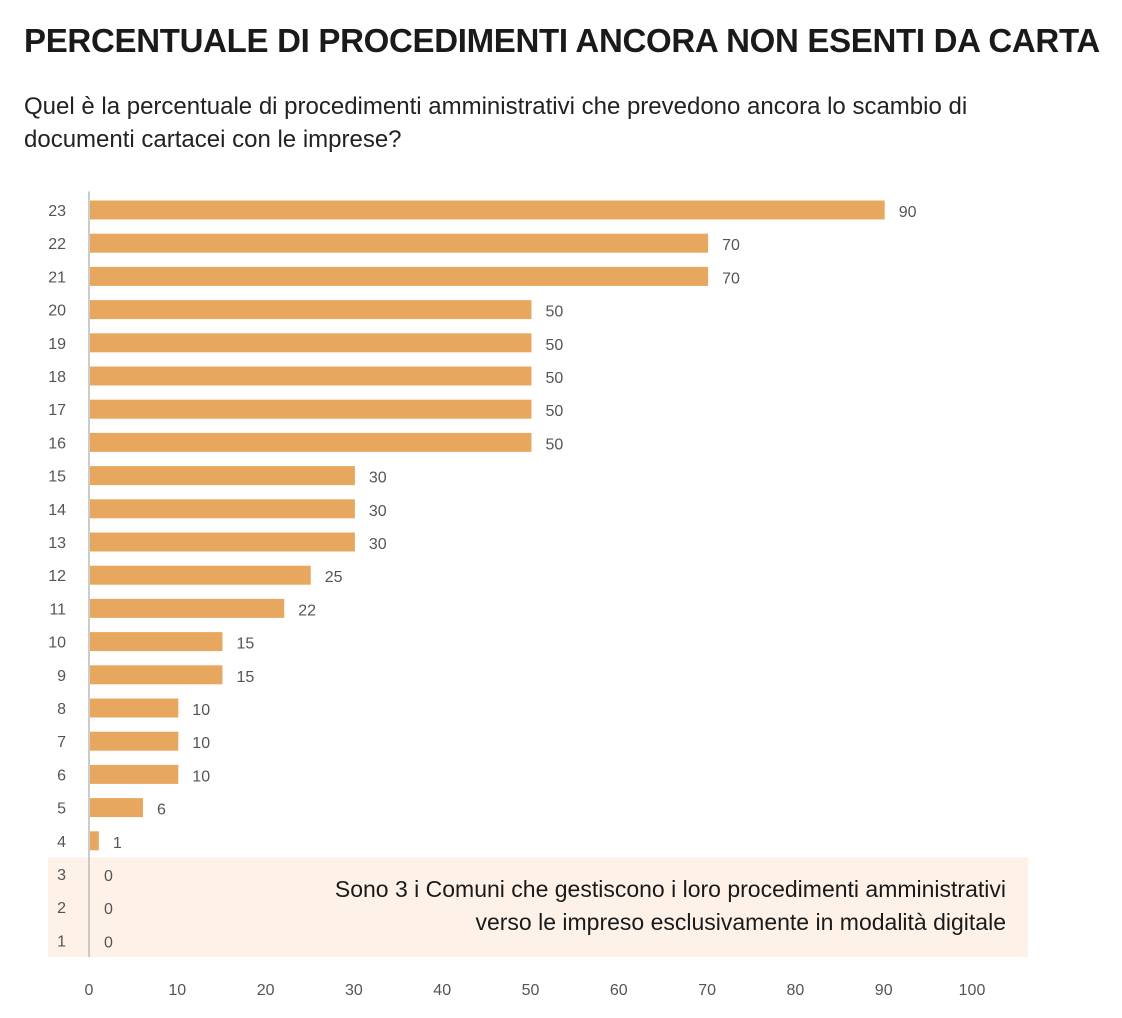 The image size is (1122, 1018). What do you see at coordinates (61, 941) in the screenshot?
I see `category-label: 1` at bounding box center [61, 941].